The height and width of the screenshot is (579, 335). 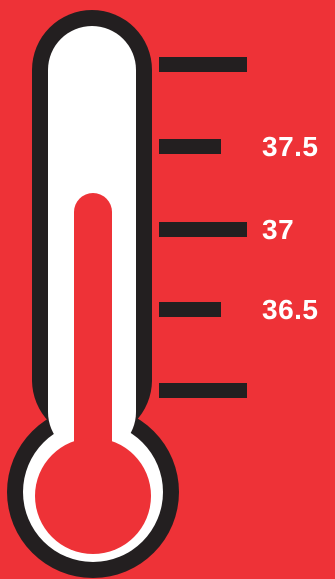 What do you see at coordinates (278, 229) in the screenshot?
I see `scale-label-37: 37` at bounding box center [278, 229].